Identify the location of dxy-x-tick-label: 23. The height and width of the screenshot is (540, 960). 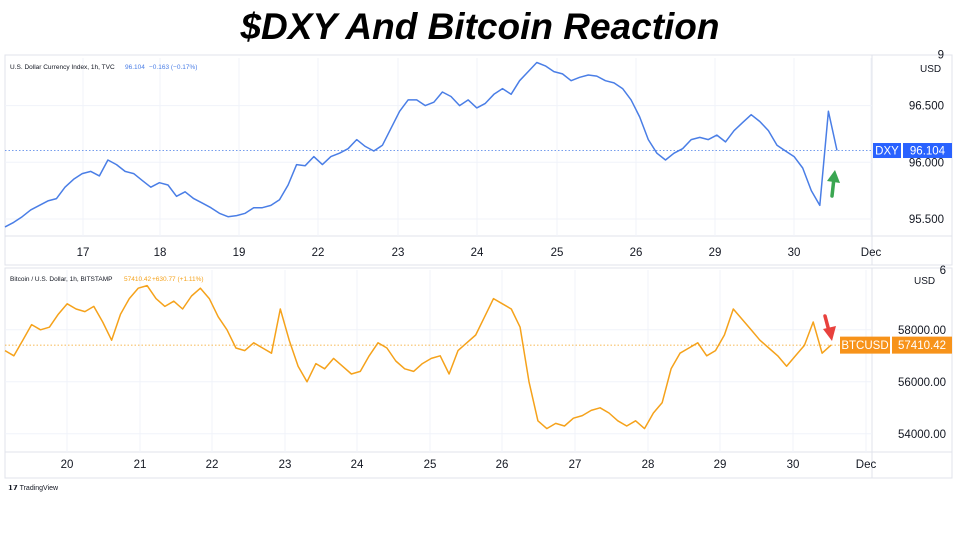
(398, 253).